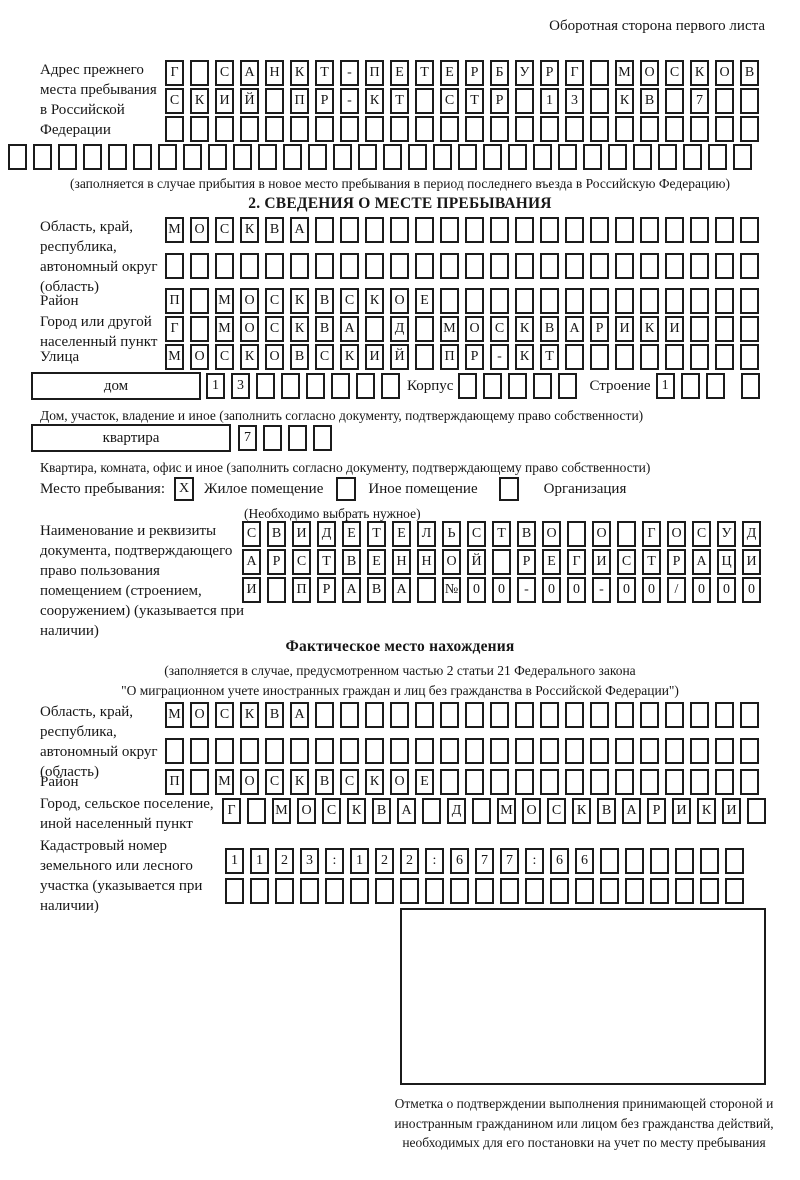 The height and width of the screenshot is (1180, 800). What do you see at coordinates (534, 861) in the screenshot?
I see `char-cell: :` at bounding box center [534, 861].